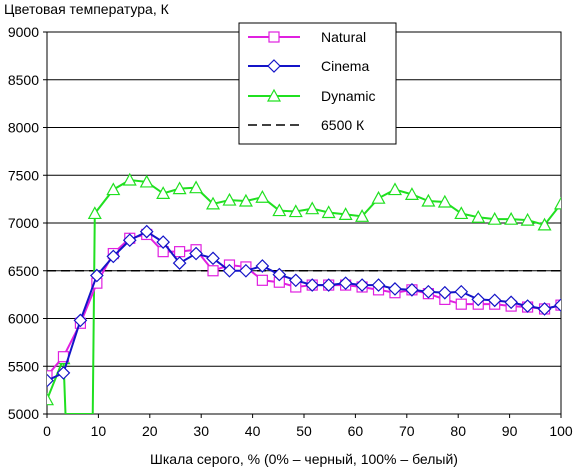  I want to click on y-tick-label: 5000, so click(23, 414).